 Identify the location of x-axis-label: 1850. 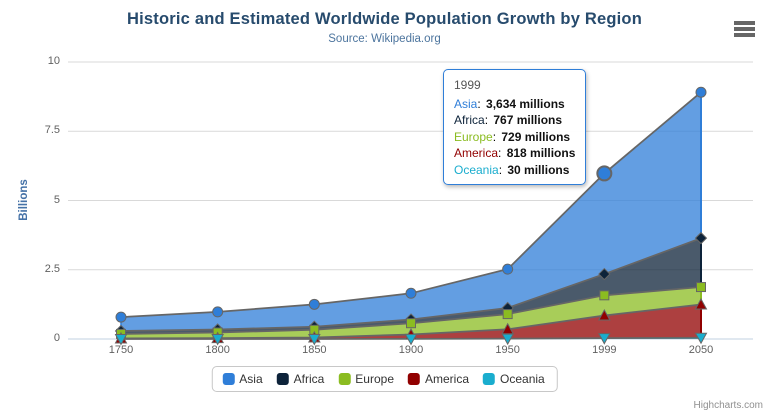
(314, 350).